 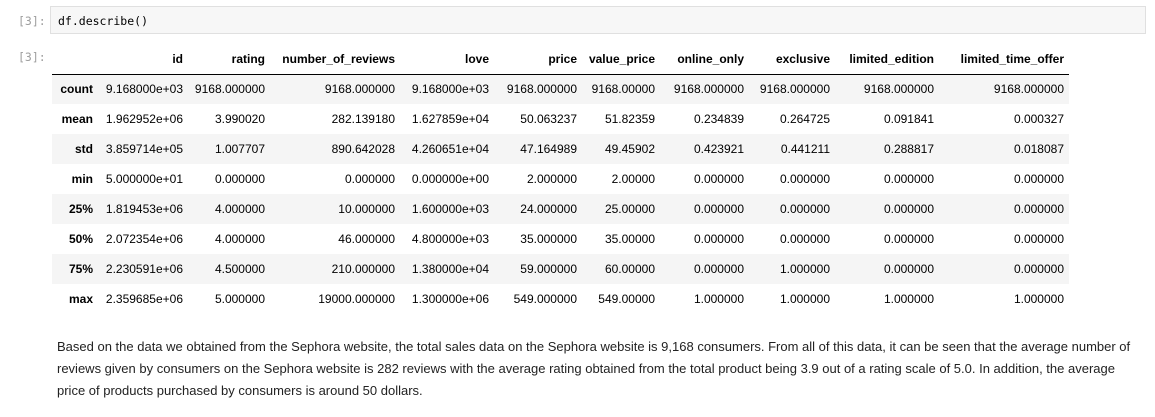 What do you see at coordinates (366, 209) in the screenshot?
I see `table-cell: 10.000000` at bounding box center [366, 209].